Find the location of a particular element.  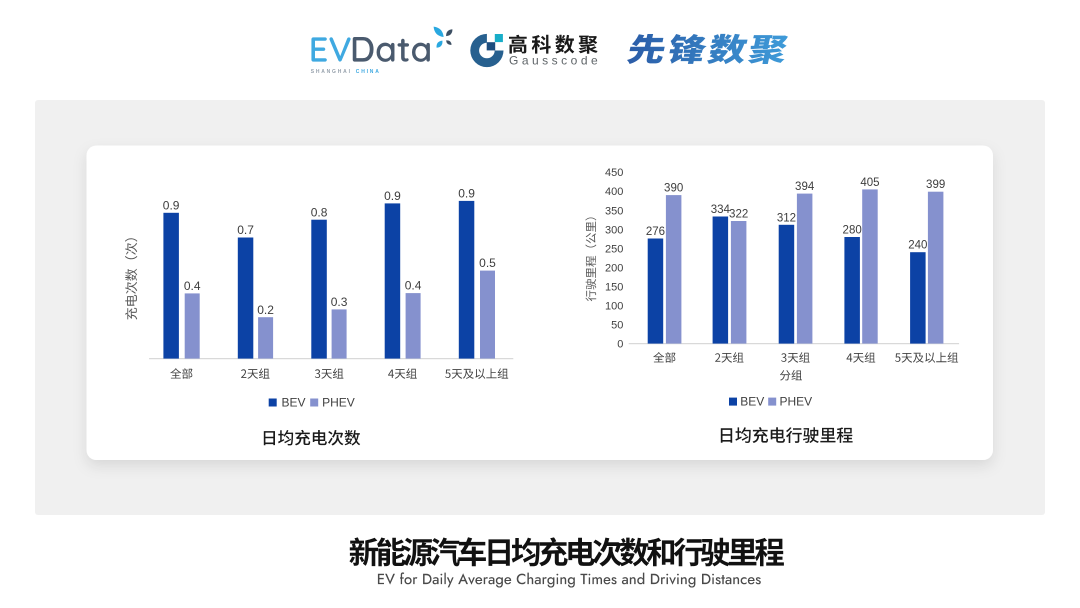

svg-text: 394 is located at coordinates (805, 187).